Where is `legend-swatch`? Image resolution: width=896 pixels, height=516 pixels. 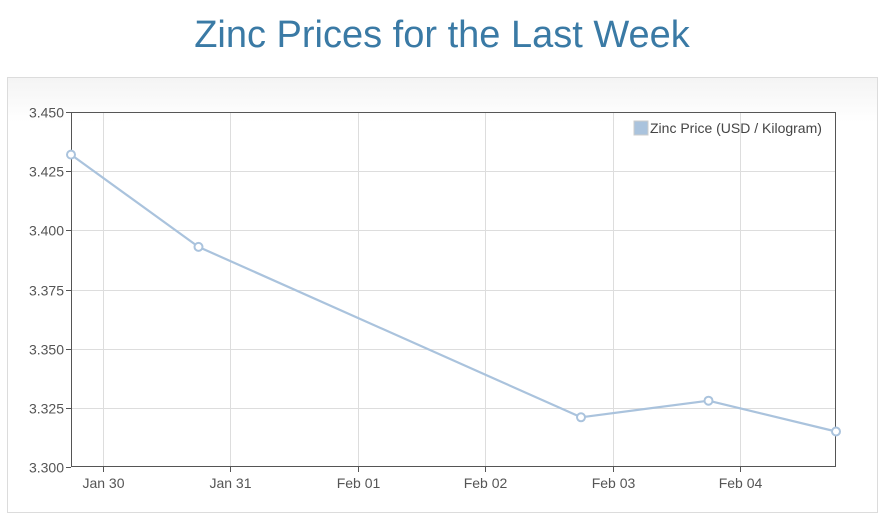
legend-swatch is located at coordinates (641, 128).